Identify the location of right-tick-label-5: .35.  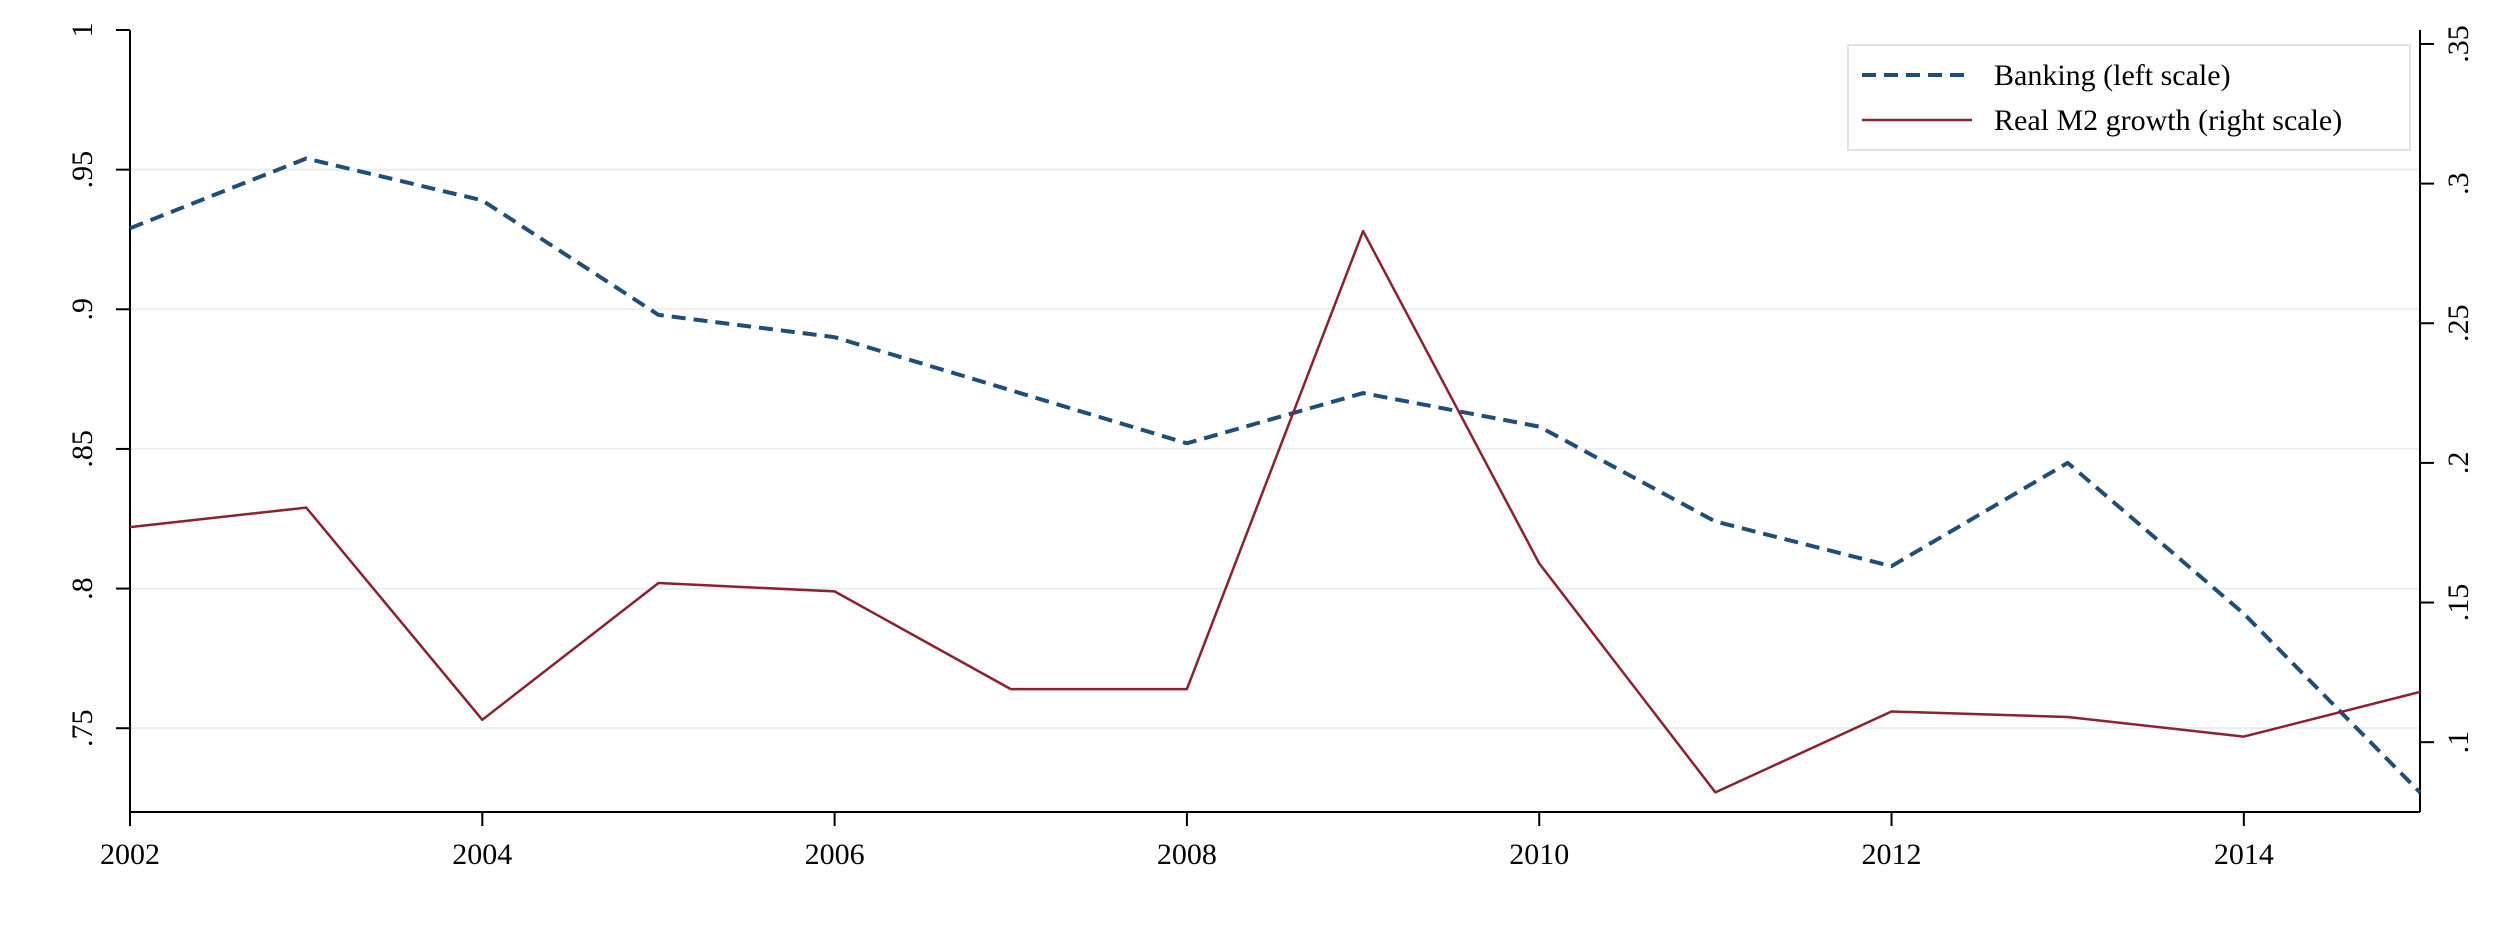
(2458, 44).